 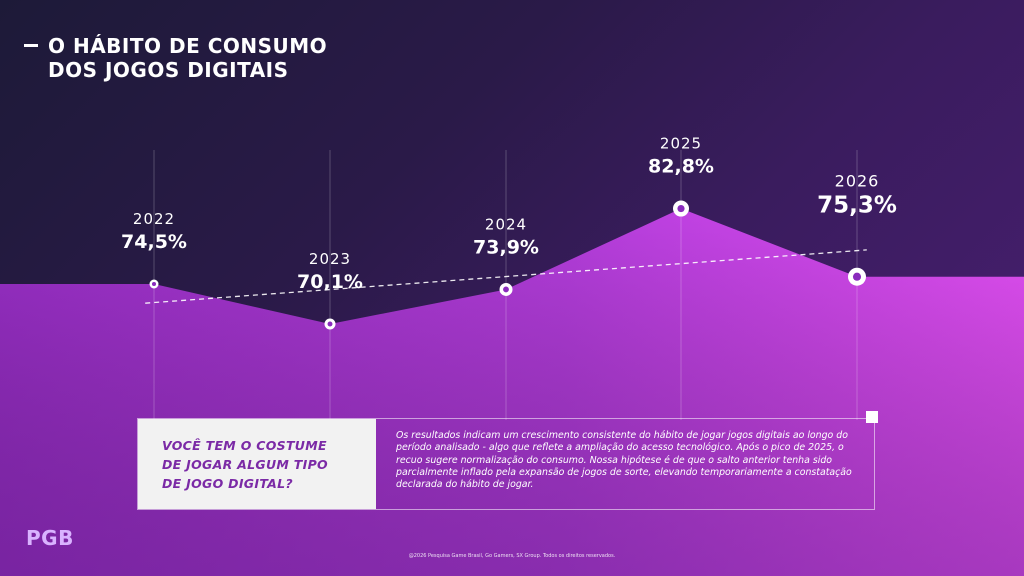 I want to click on year-label-2023: 2023, so click(x=330, y=259).